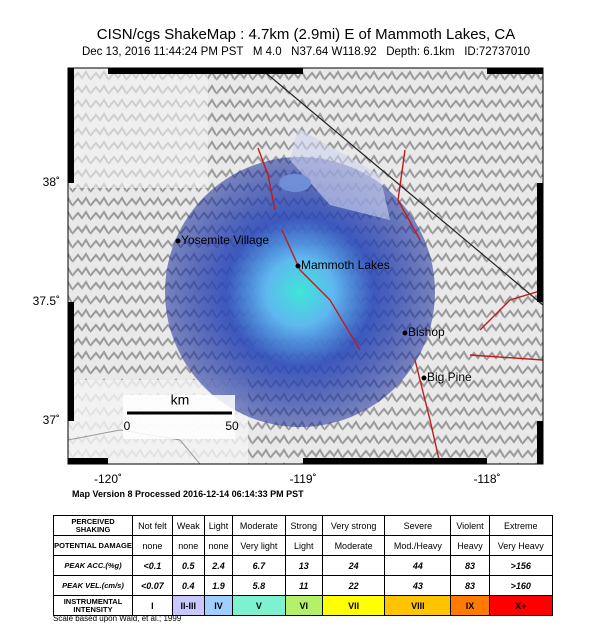  What do you see at coordinates (521, 585) in the screenshot?
I see `legend-cell: >160` at bounding box center [521, 585].